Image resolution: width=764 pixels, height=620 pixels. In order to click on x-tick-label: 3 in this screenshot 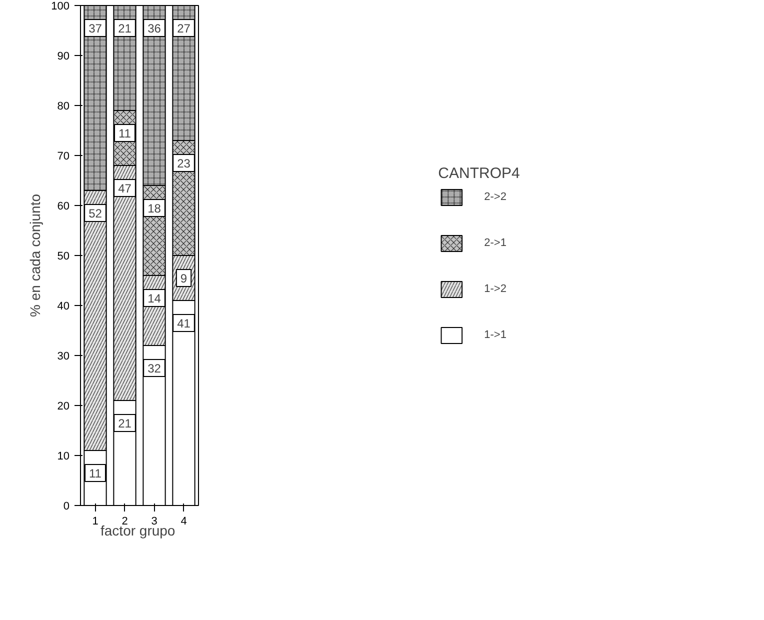, I will do `click(154, 522)`.